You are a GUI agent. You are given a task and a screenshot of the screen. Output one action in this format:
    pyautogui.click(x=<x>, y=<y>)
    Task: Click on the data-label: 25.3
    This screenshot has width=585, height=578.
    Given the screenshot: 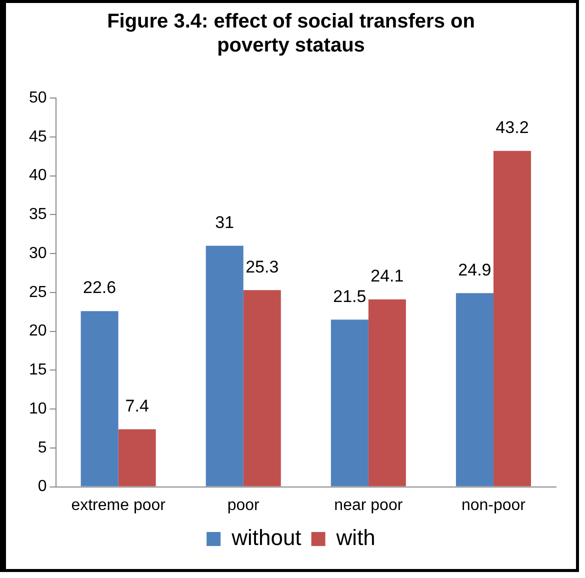 What is the action you would take?
    pyautogui.click(x=262, y=266)
    